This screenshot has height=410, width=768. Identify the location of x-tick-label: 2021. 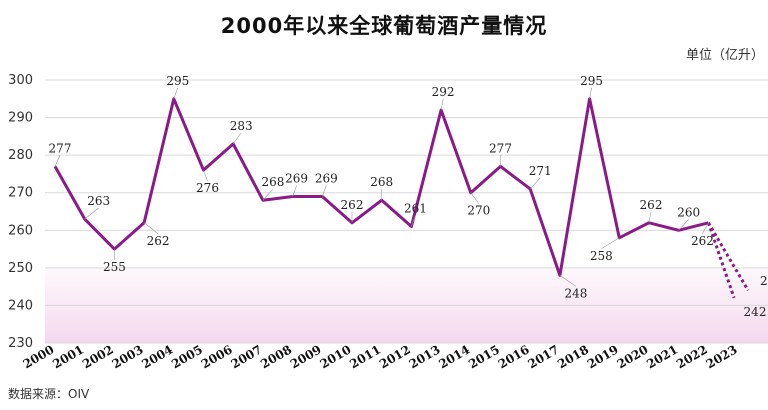
(662, 356).